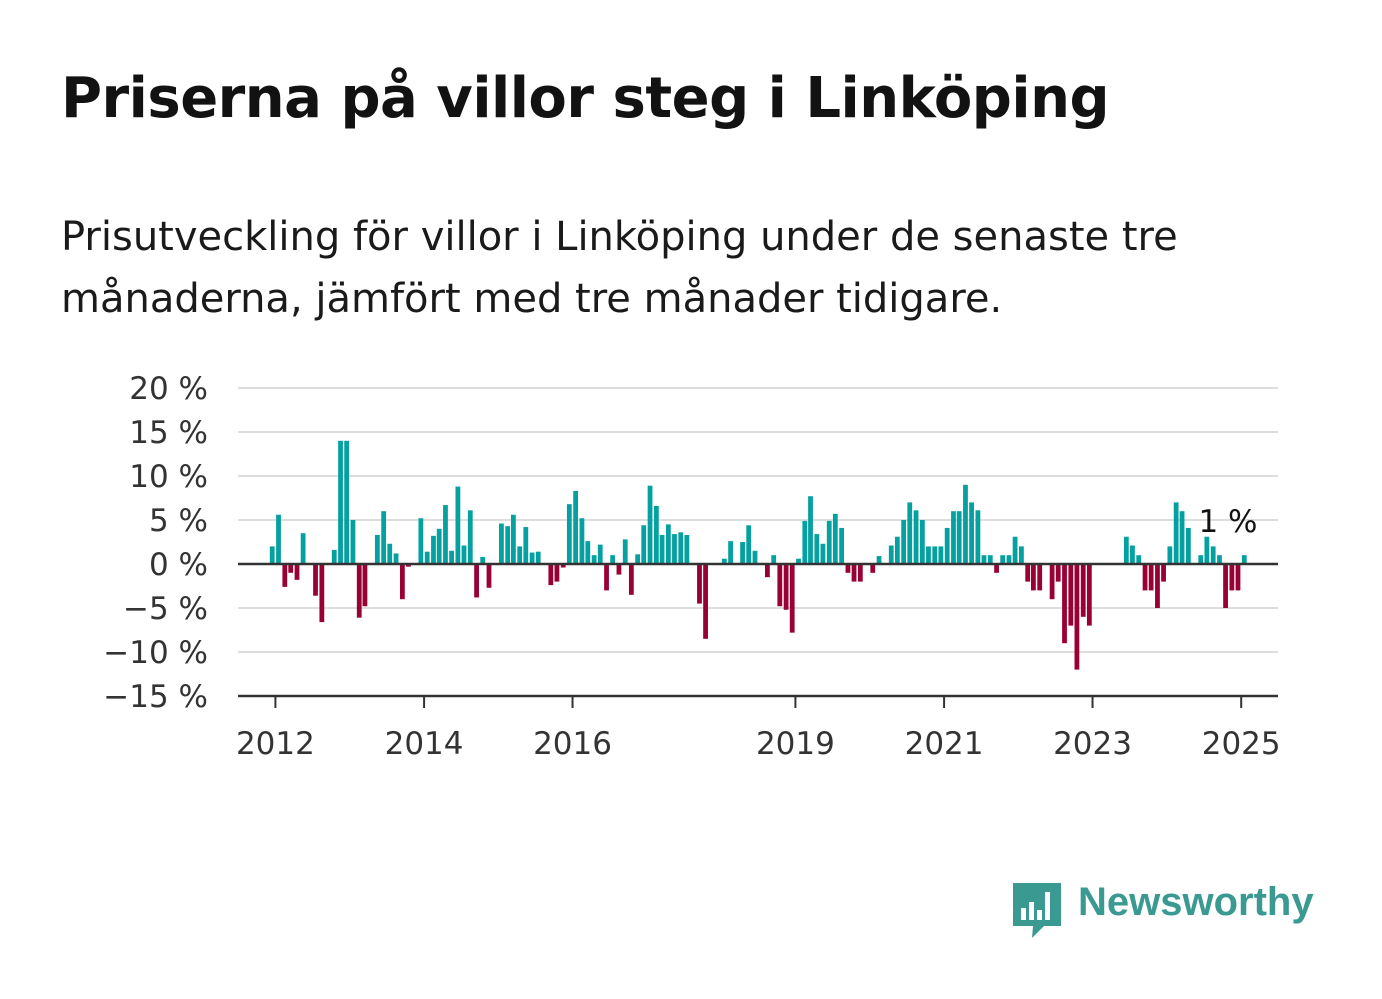 The image size is (1382, 999). I want to click on x-tick-label: 2023, so click(1092, 744).